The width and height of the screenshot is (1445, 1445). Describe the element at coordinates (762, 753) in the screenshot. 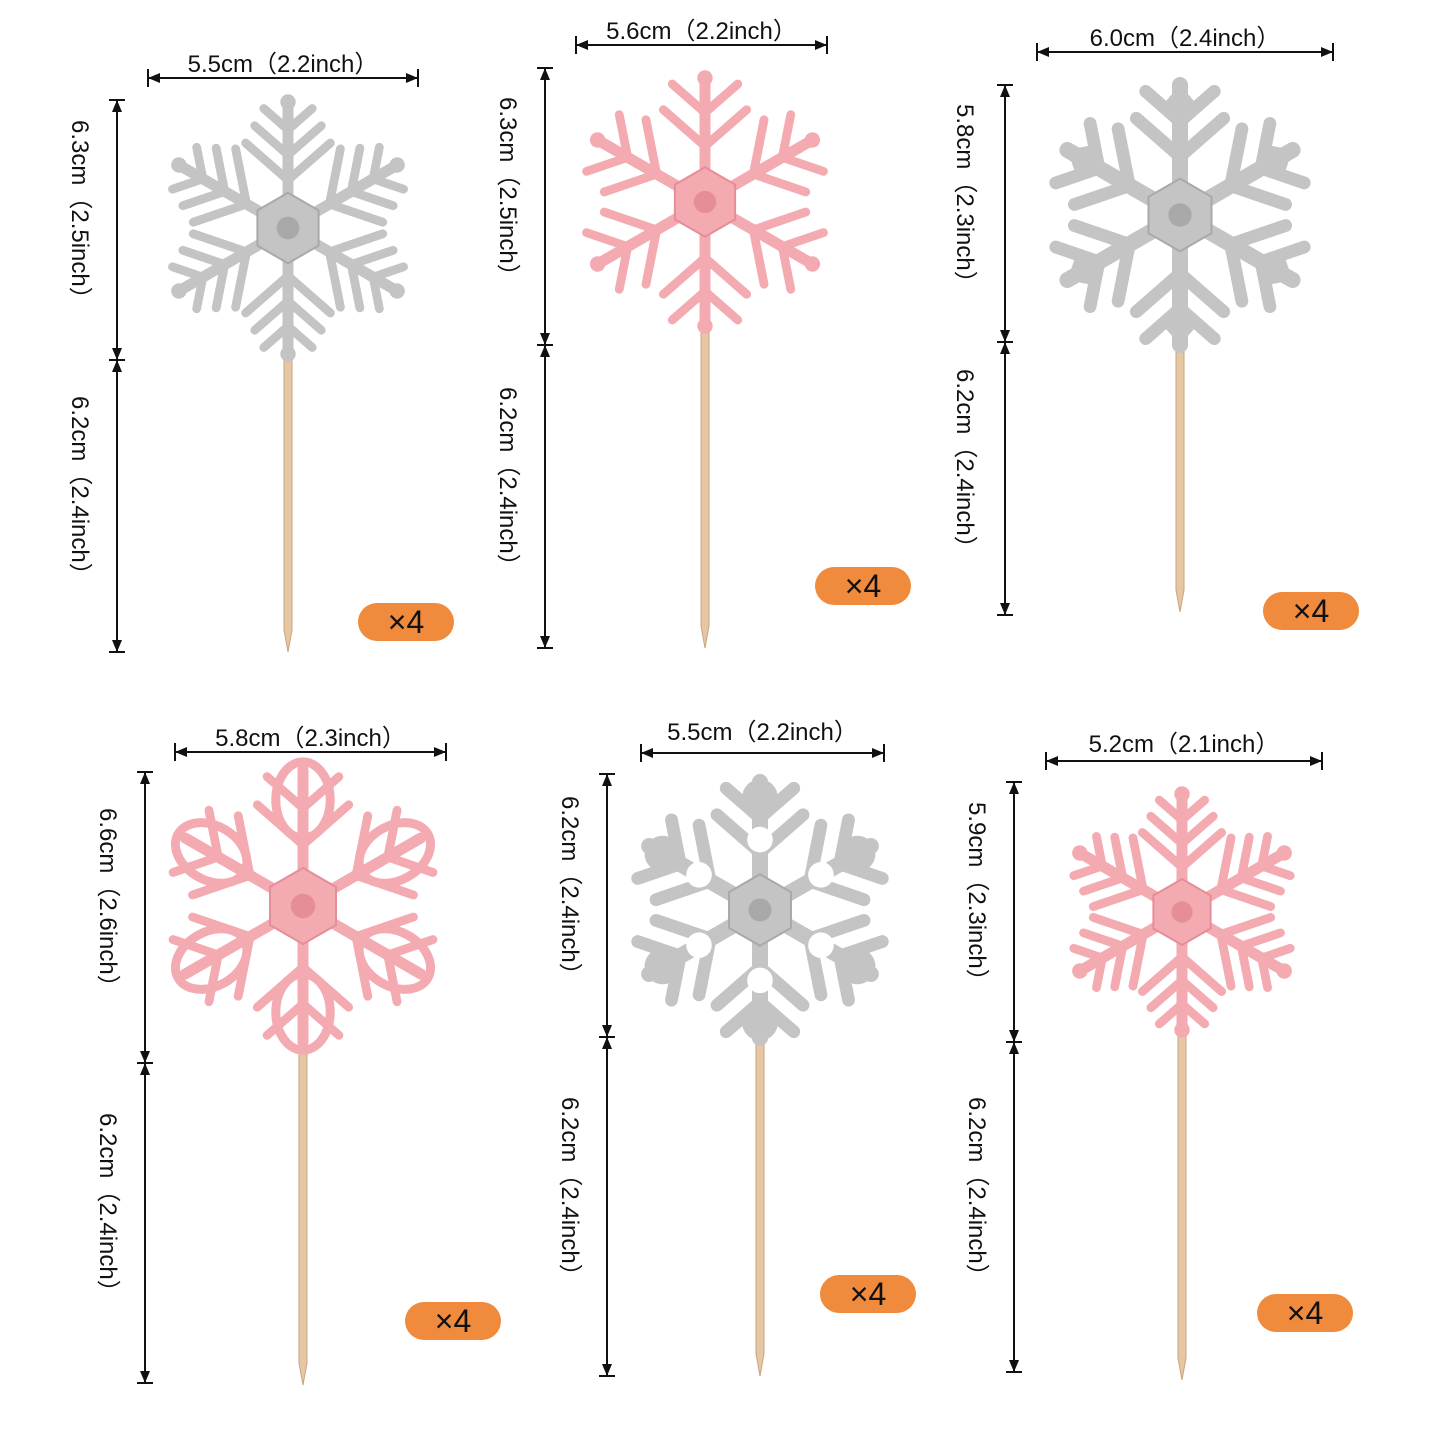

I see `width-arrow-t5` at that location.